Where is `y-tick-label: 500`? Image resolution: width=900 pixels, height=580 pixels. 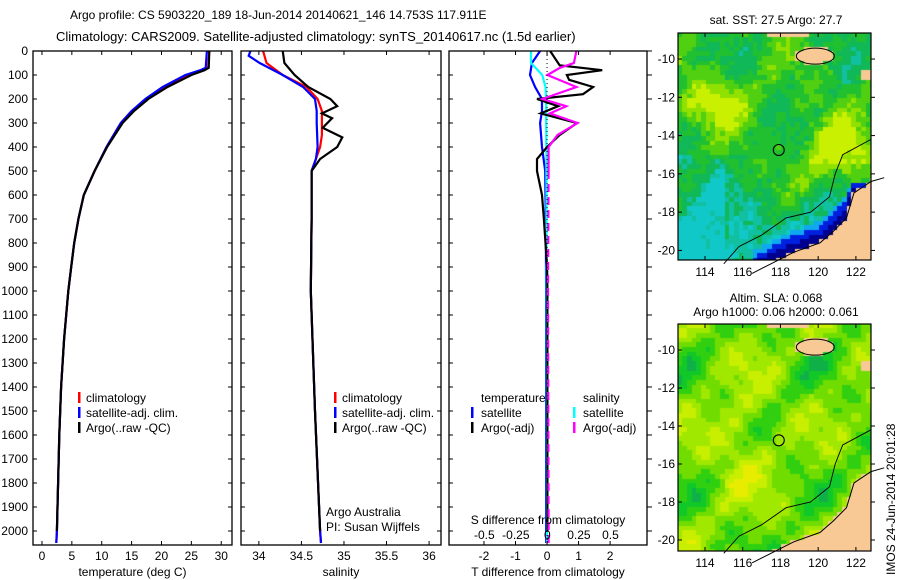 y-tick-label: 500 is located at coordinates (18, 171).